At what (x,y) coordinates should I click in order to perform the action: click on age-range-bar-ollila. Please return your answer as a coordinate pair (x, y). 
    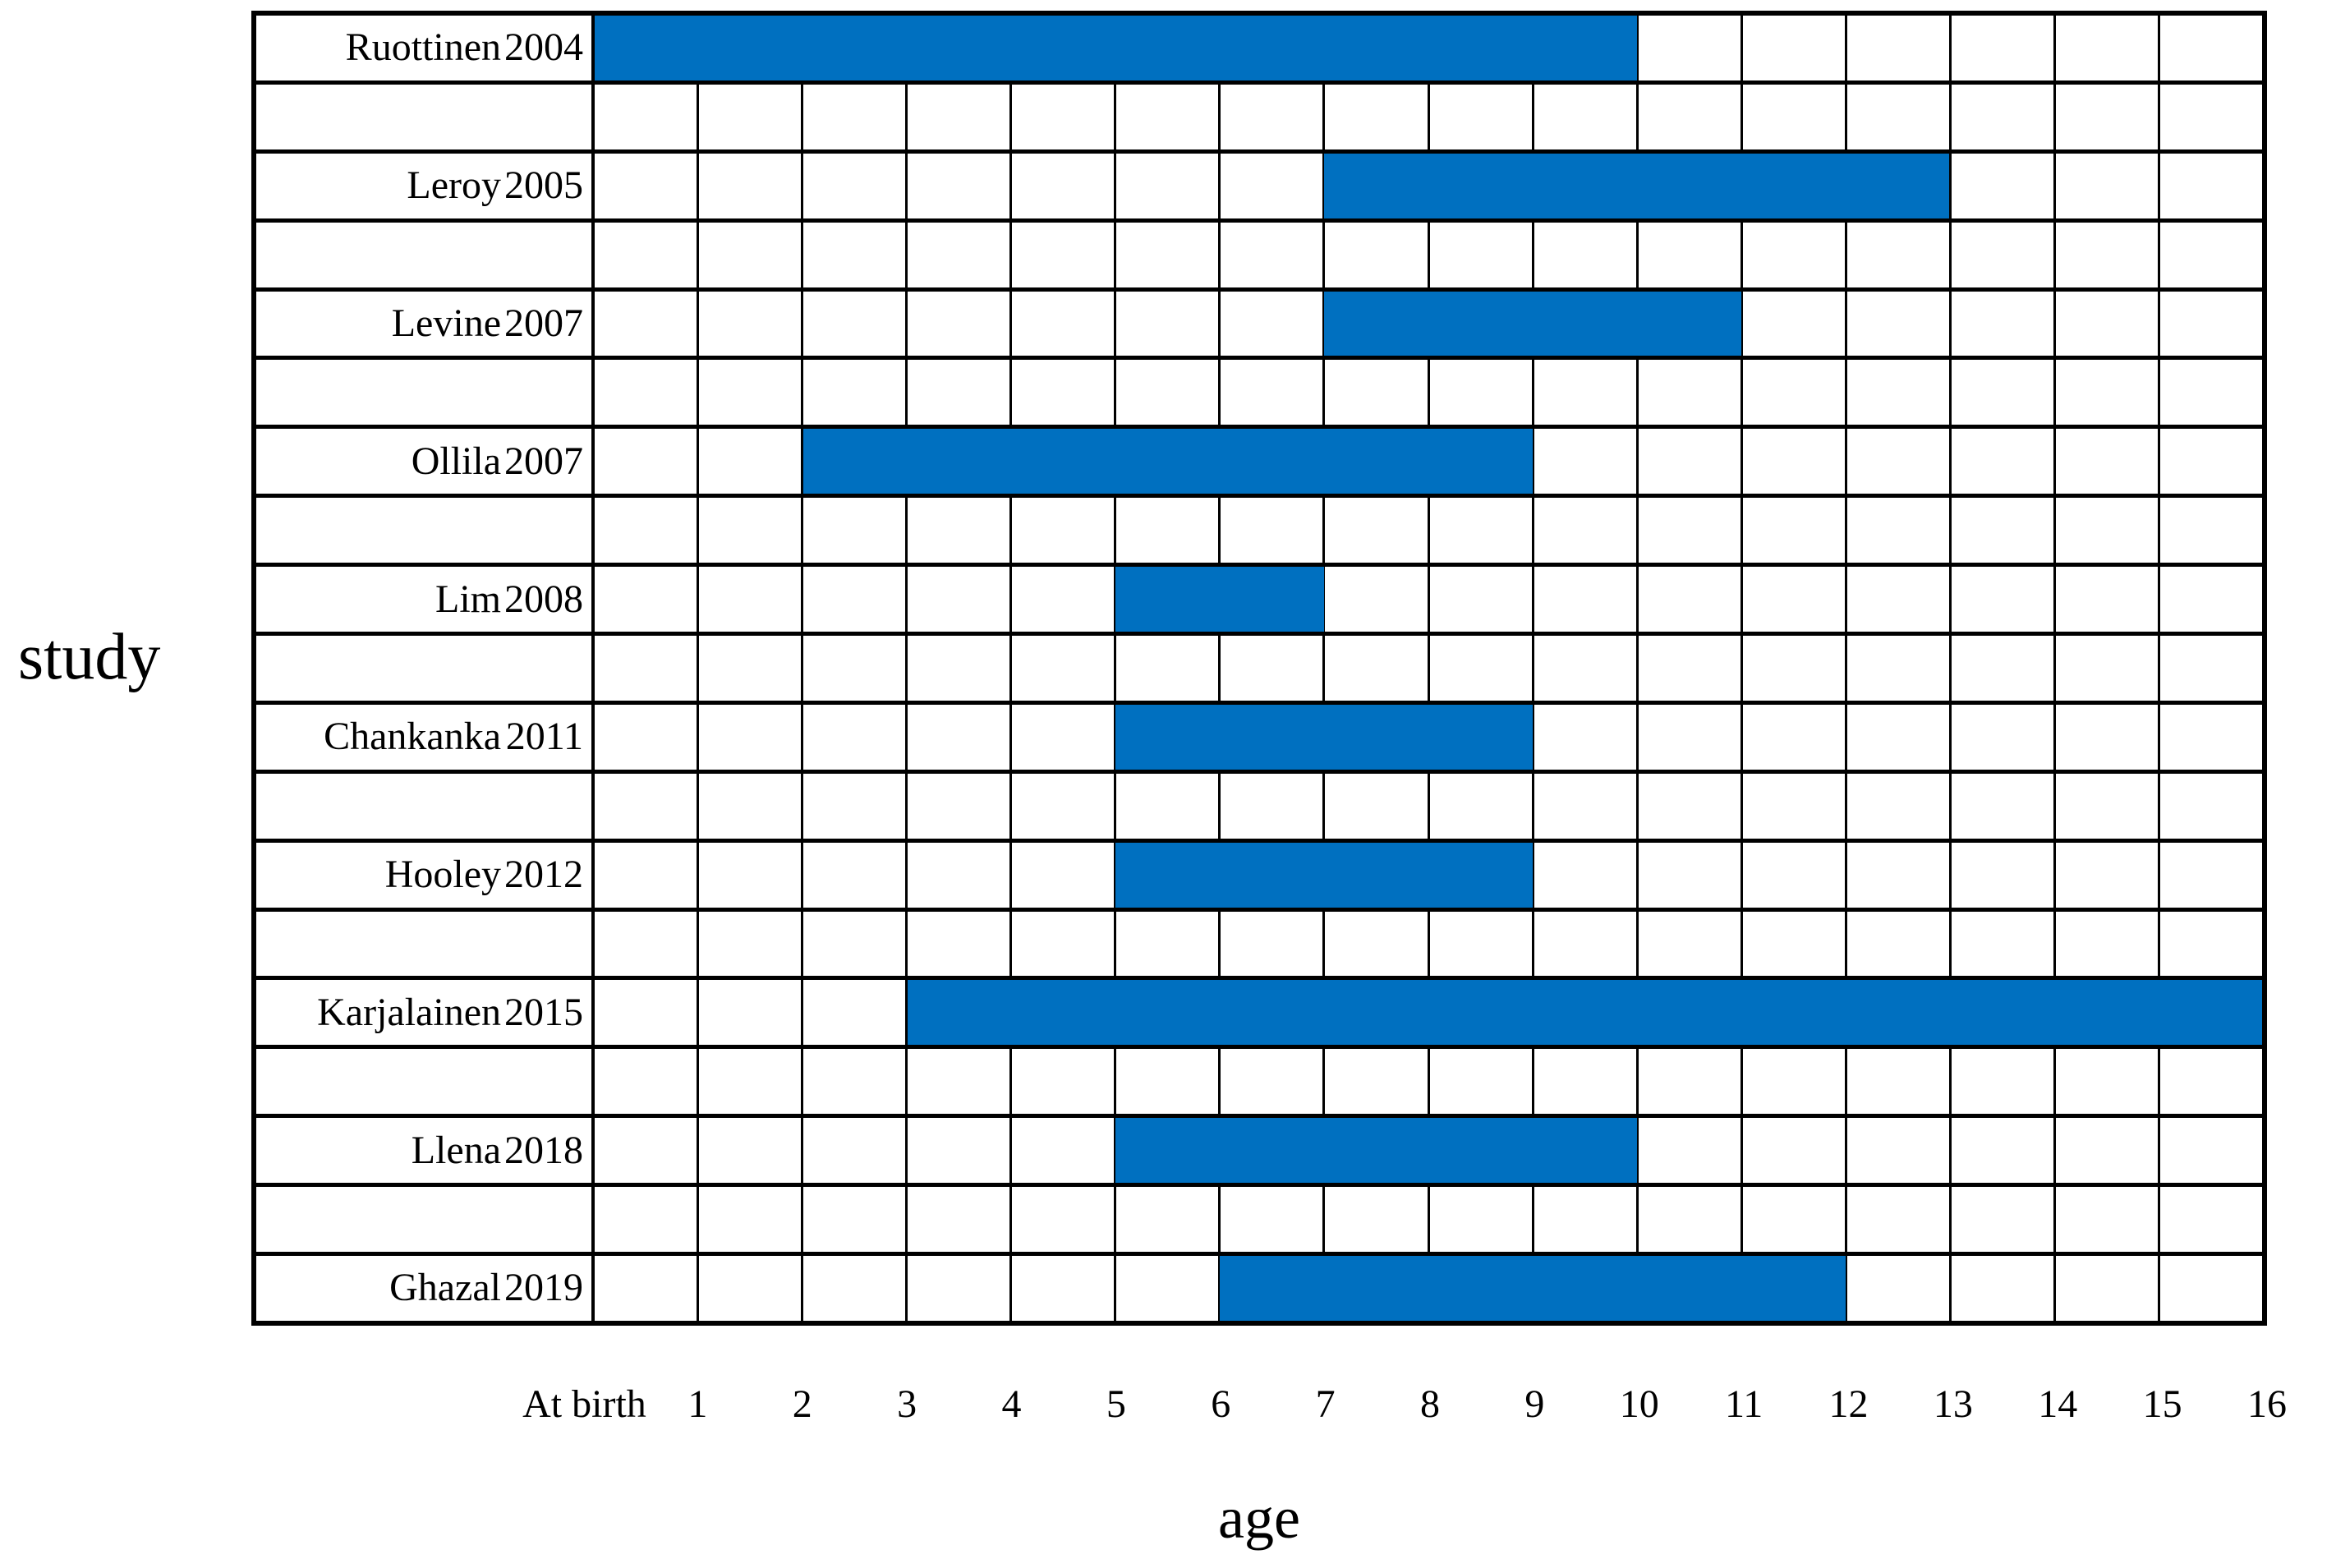
    Looking at the image, I should click on (1167, 462).